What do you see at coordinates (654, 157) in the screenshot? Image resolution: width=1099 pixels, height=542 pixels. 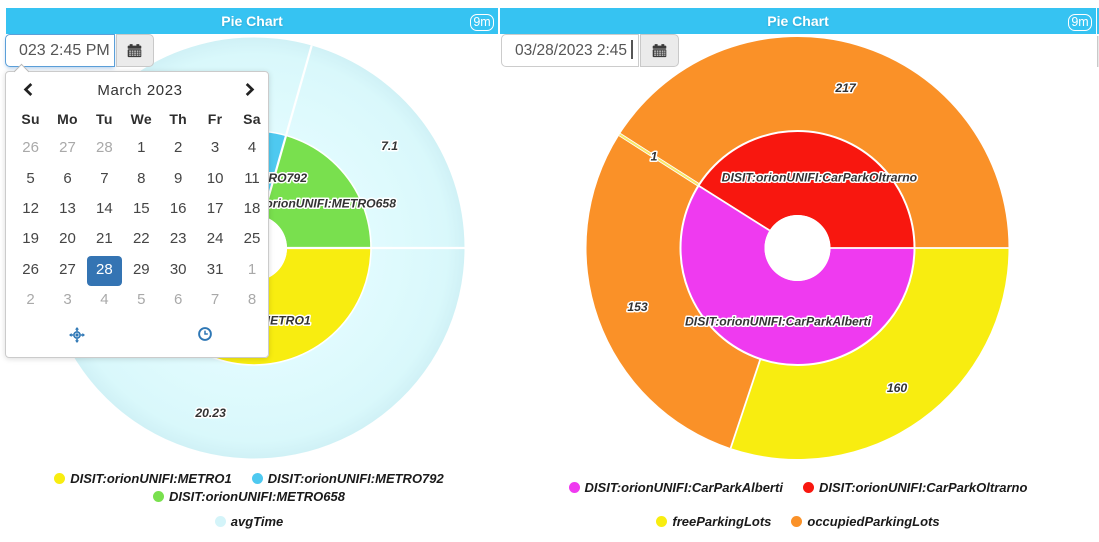 I see `svg-text: 1` at bounding box center [654, 157].